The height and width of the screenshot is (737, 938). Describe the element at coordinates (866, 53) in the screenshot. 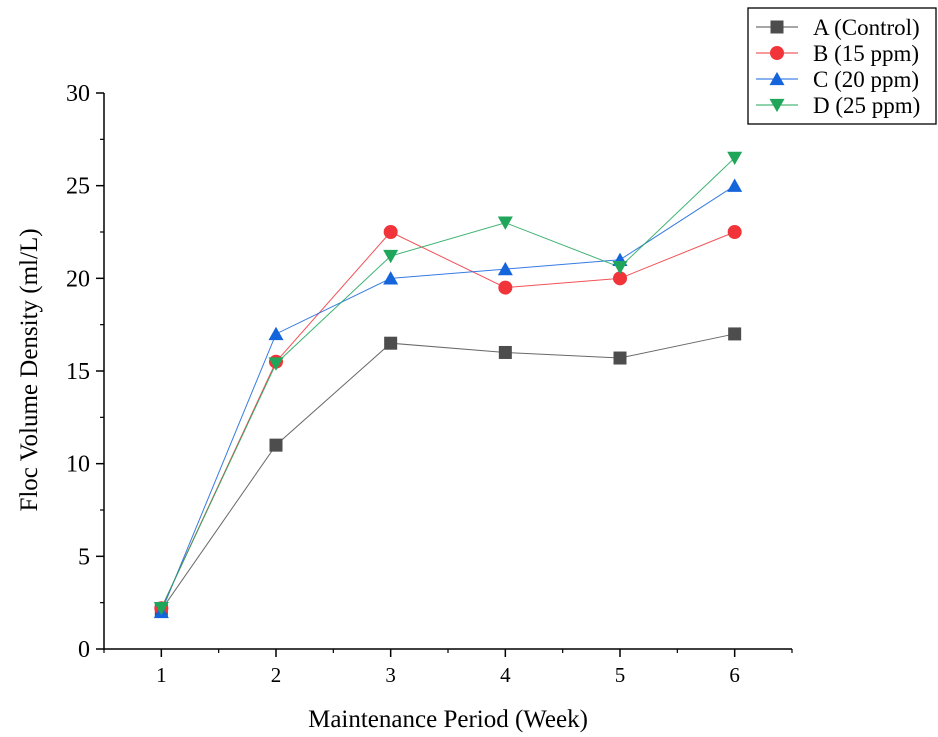

I see `legend-label: B (15 ppm)` at that location.